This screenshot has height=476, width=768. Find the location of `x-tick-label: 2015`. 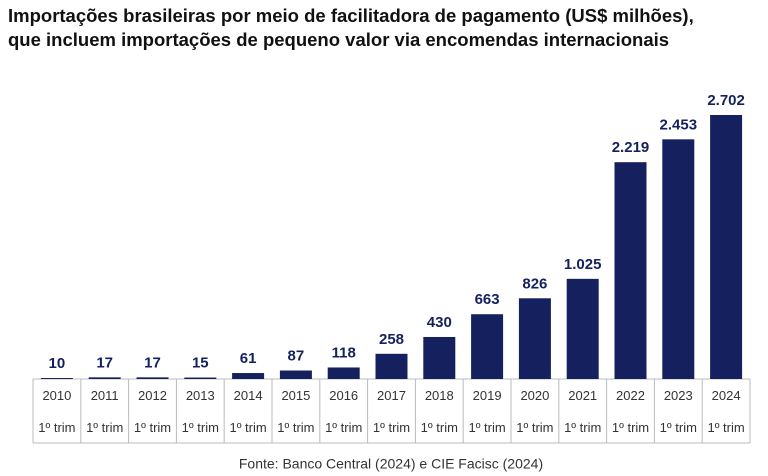

x-tick-label: 2015 is located at coordinates (295, 395).